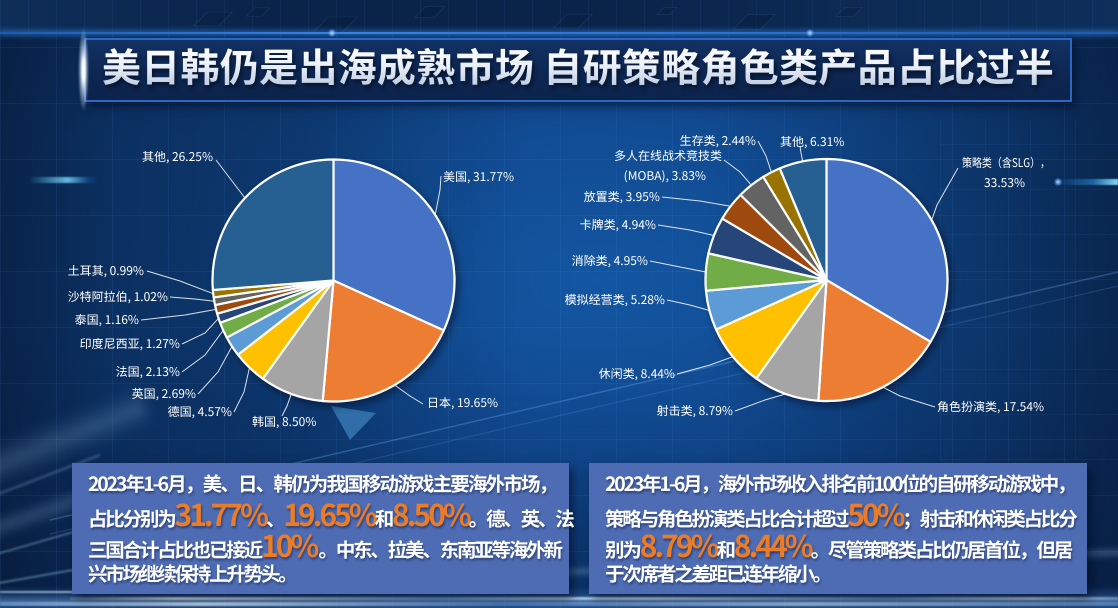  I want to click on svg-text: 印度尼西亚, 1.27%, so click(130, 343).